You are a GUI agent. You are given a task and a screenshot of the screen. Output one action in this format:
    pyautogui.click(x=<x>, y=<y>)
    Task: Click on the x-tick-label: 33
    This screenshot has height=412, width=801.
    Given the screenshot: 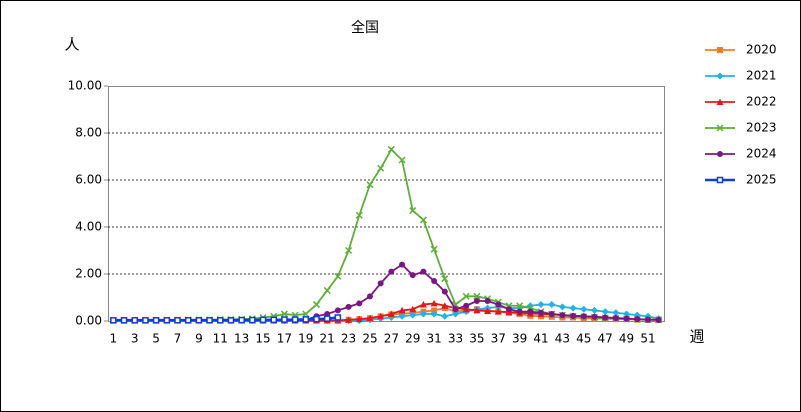 What is the action you would take?
    pyautogui.click(x=455, y=339)
    